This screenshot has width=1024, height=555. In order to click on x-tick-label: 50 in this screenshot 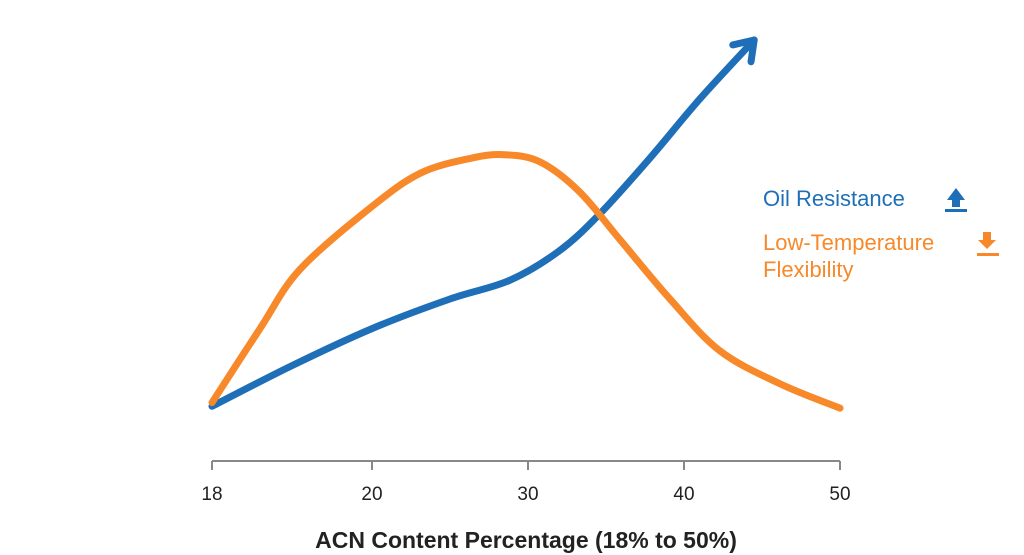, I will do `click(839, 494)`.